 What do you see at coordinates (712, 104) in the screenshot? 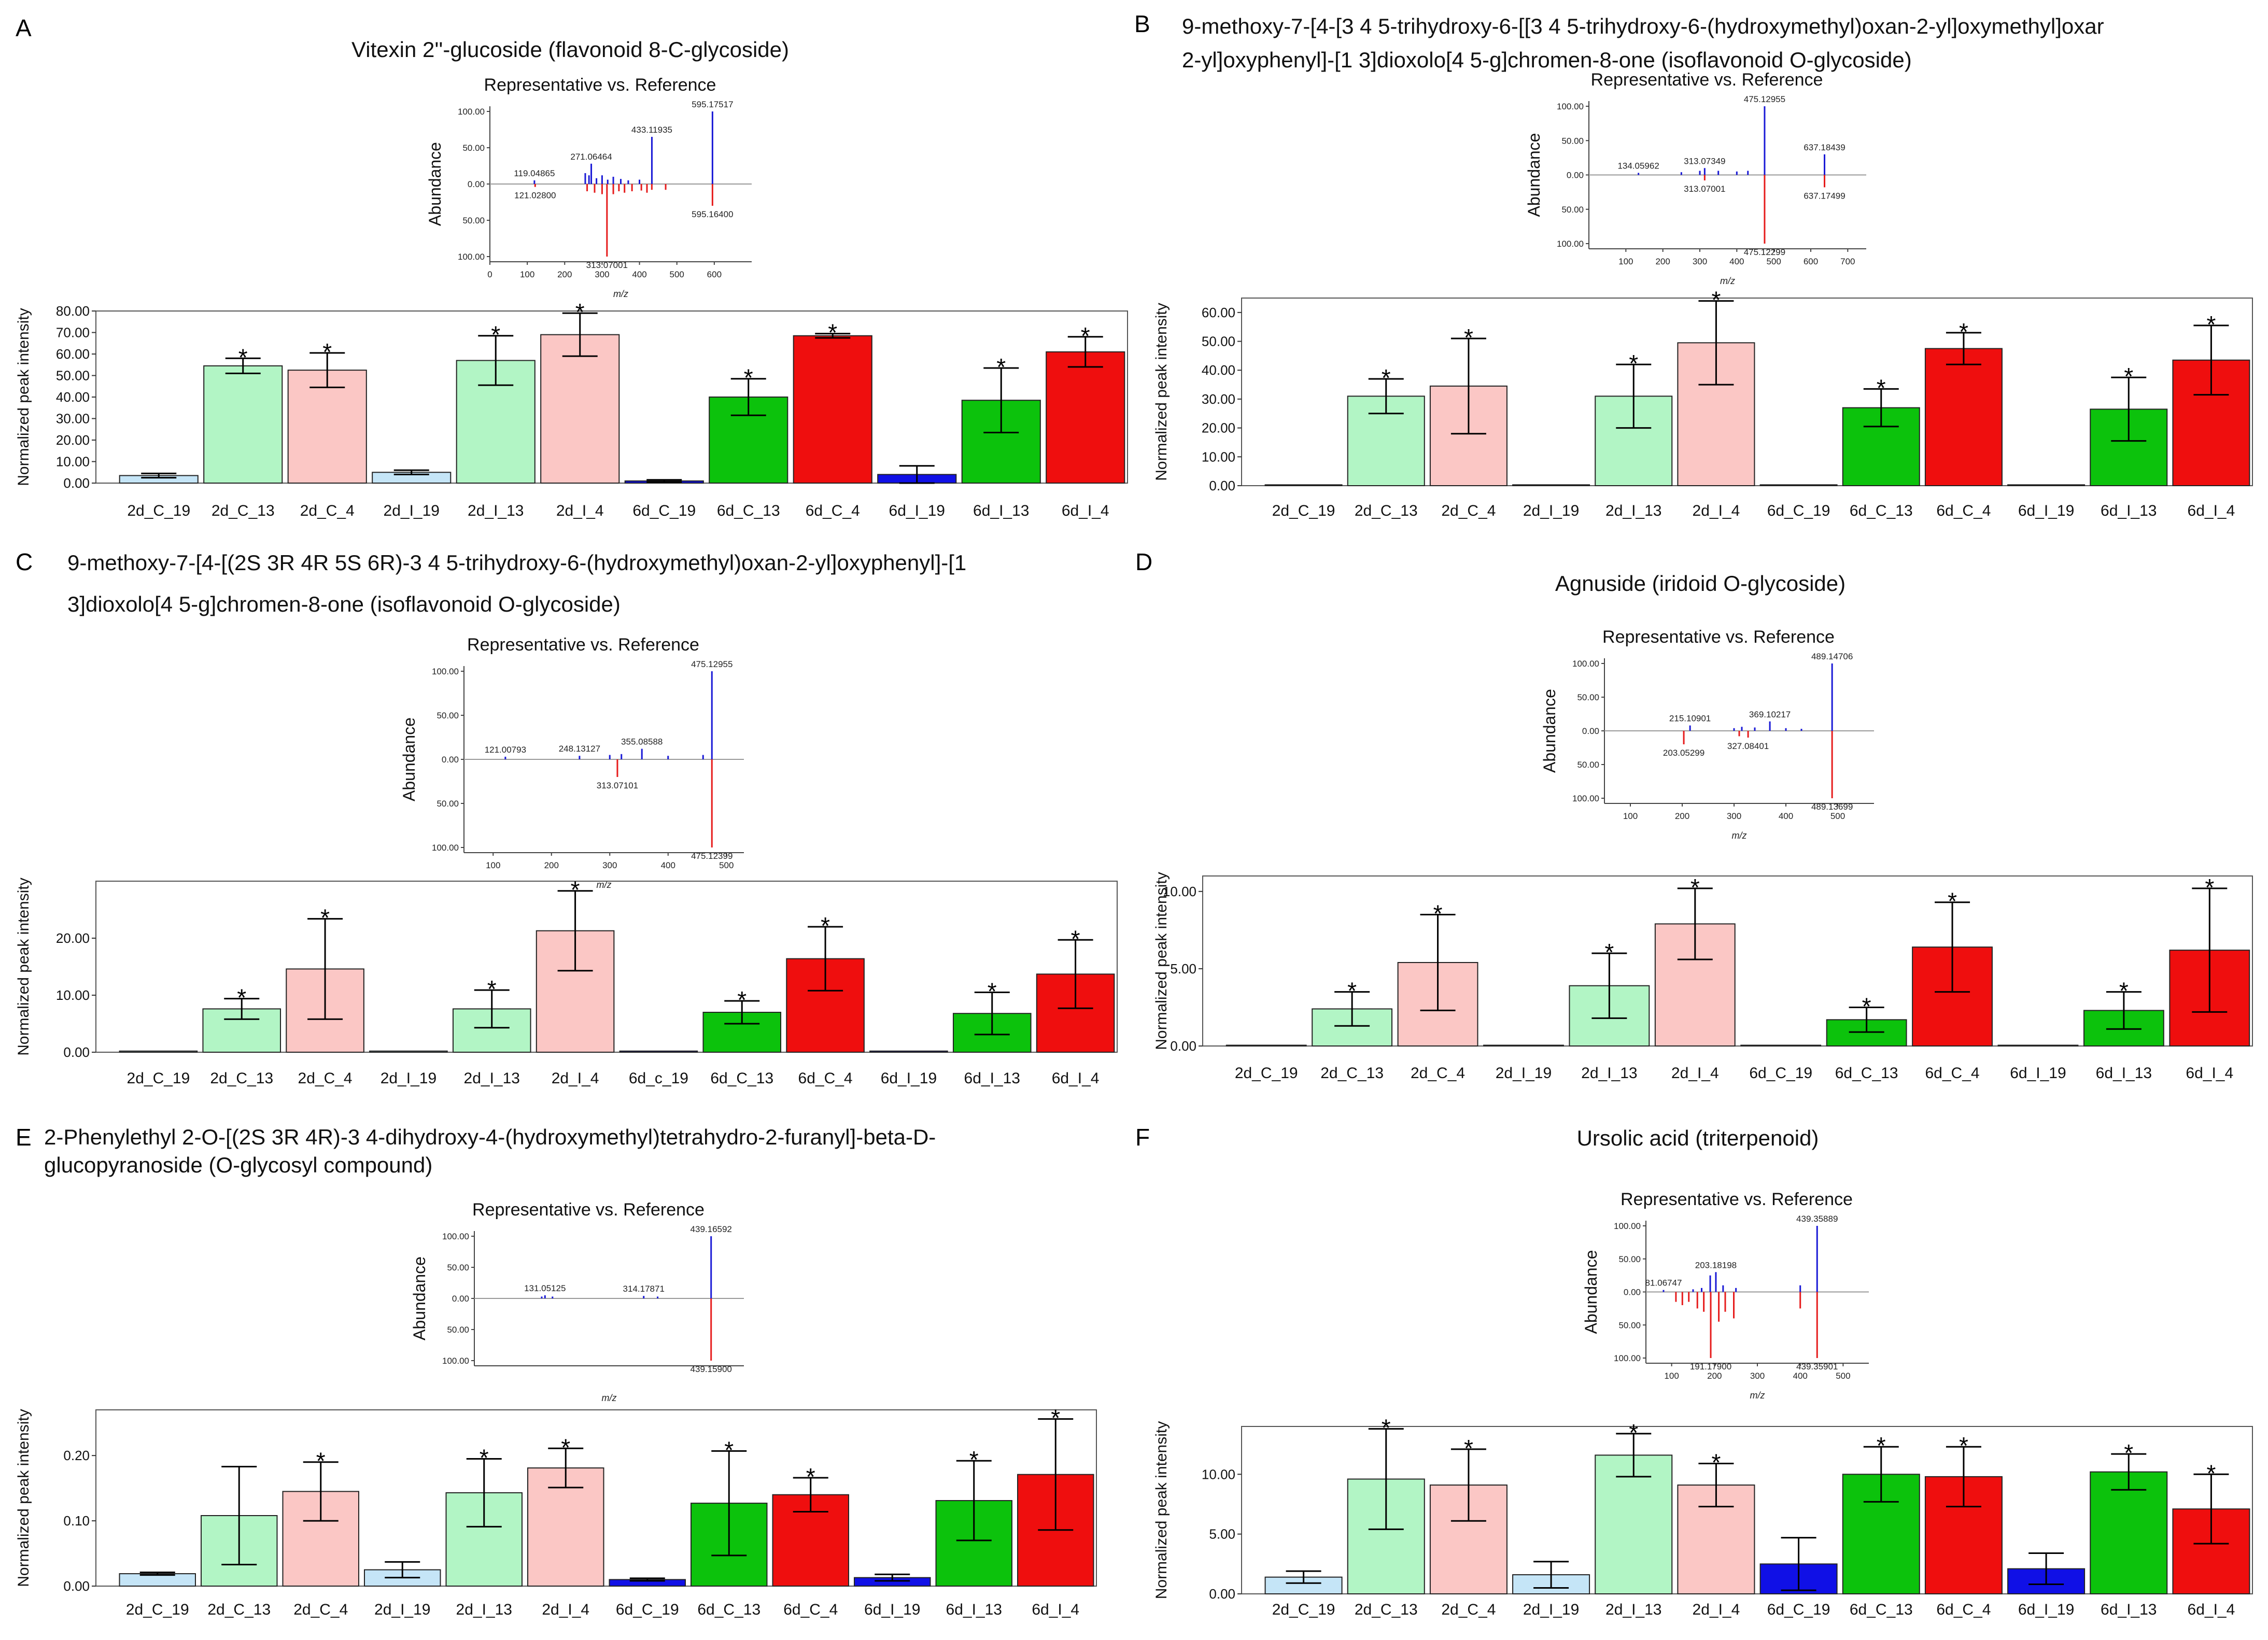
I see `representative-peak-label: 595.17517` at bounding box center [712, 104].